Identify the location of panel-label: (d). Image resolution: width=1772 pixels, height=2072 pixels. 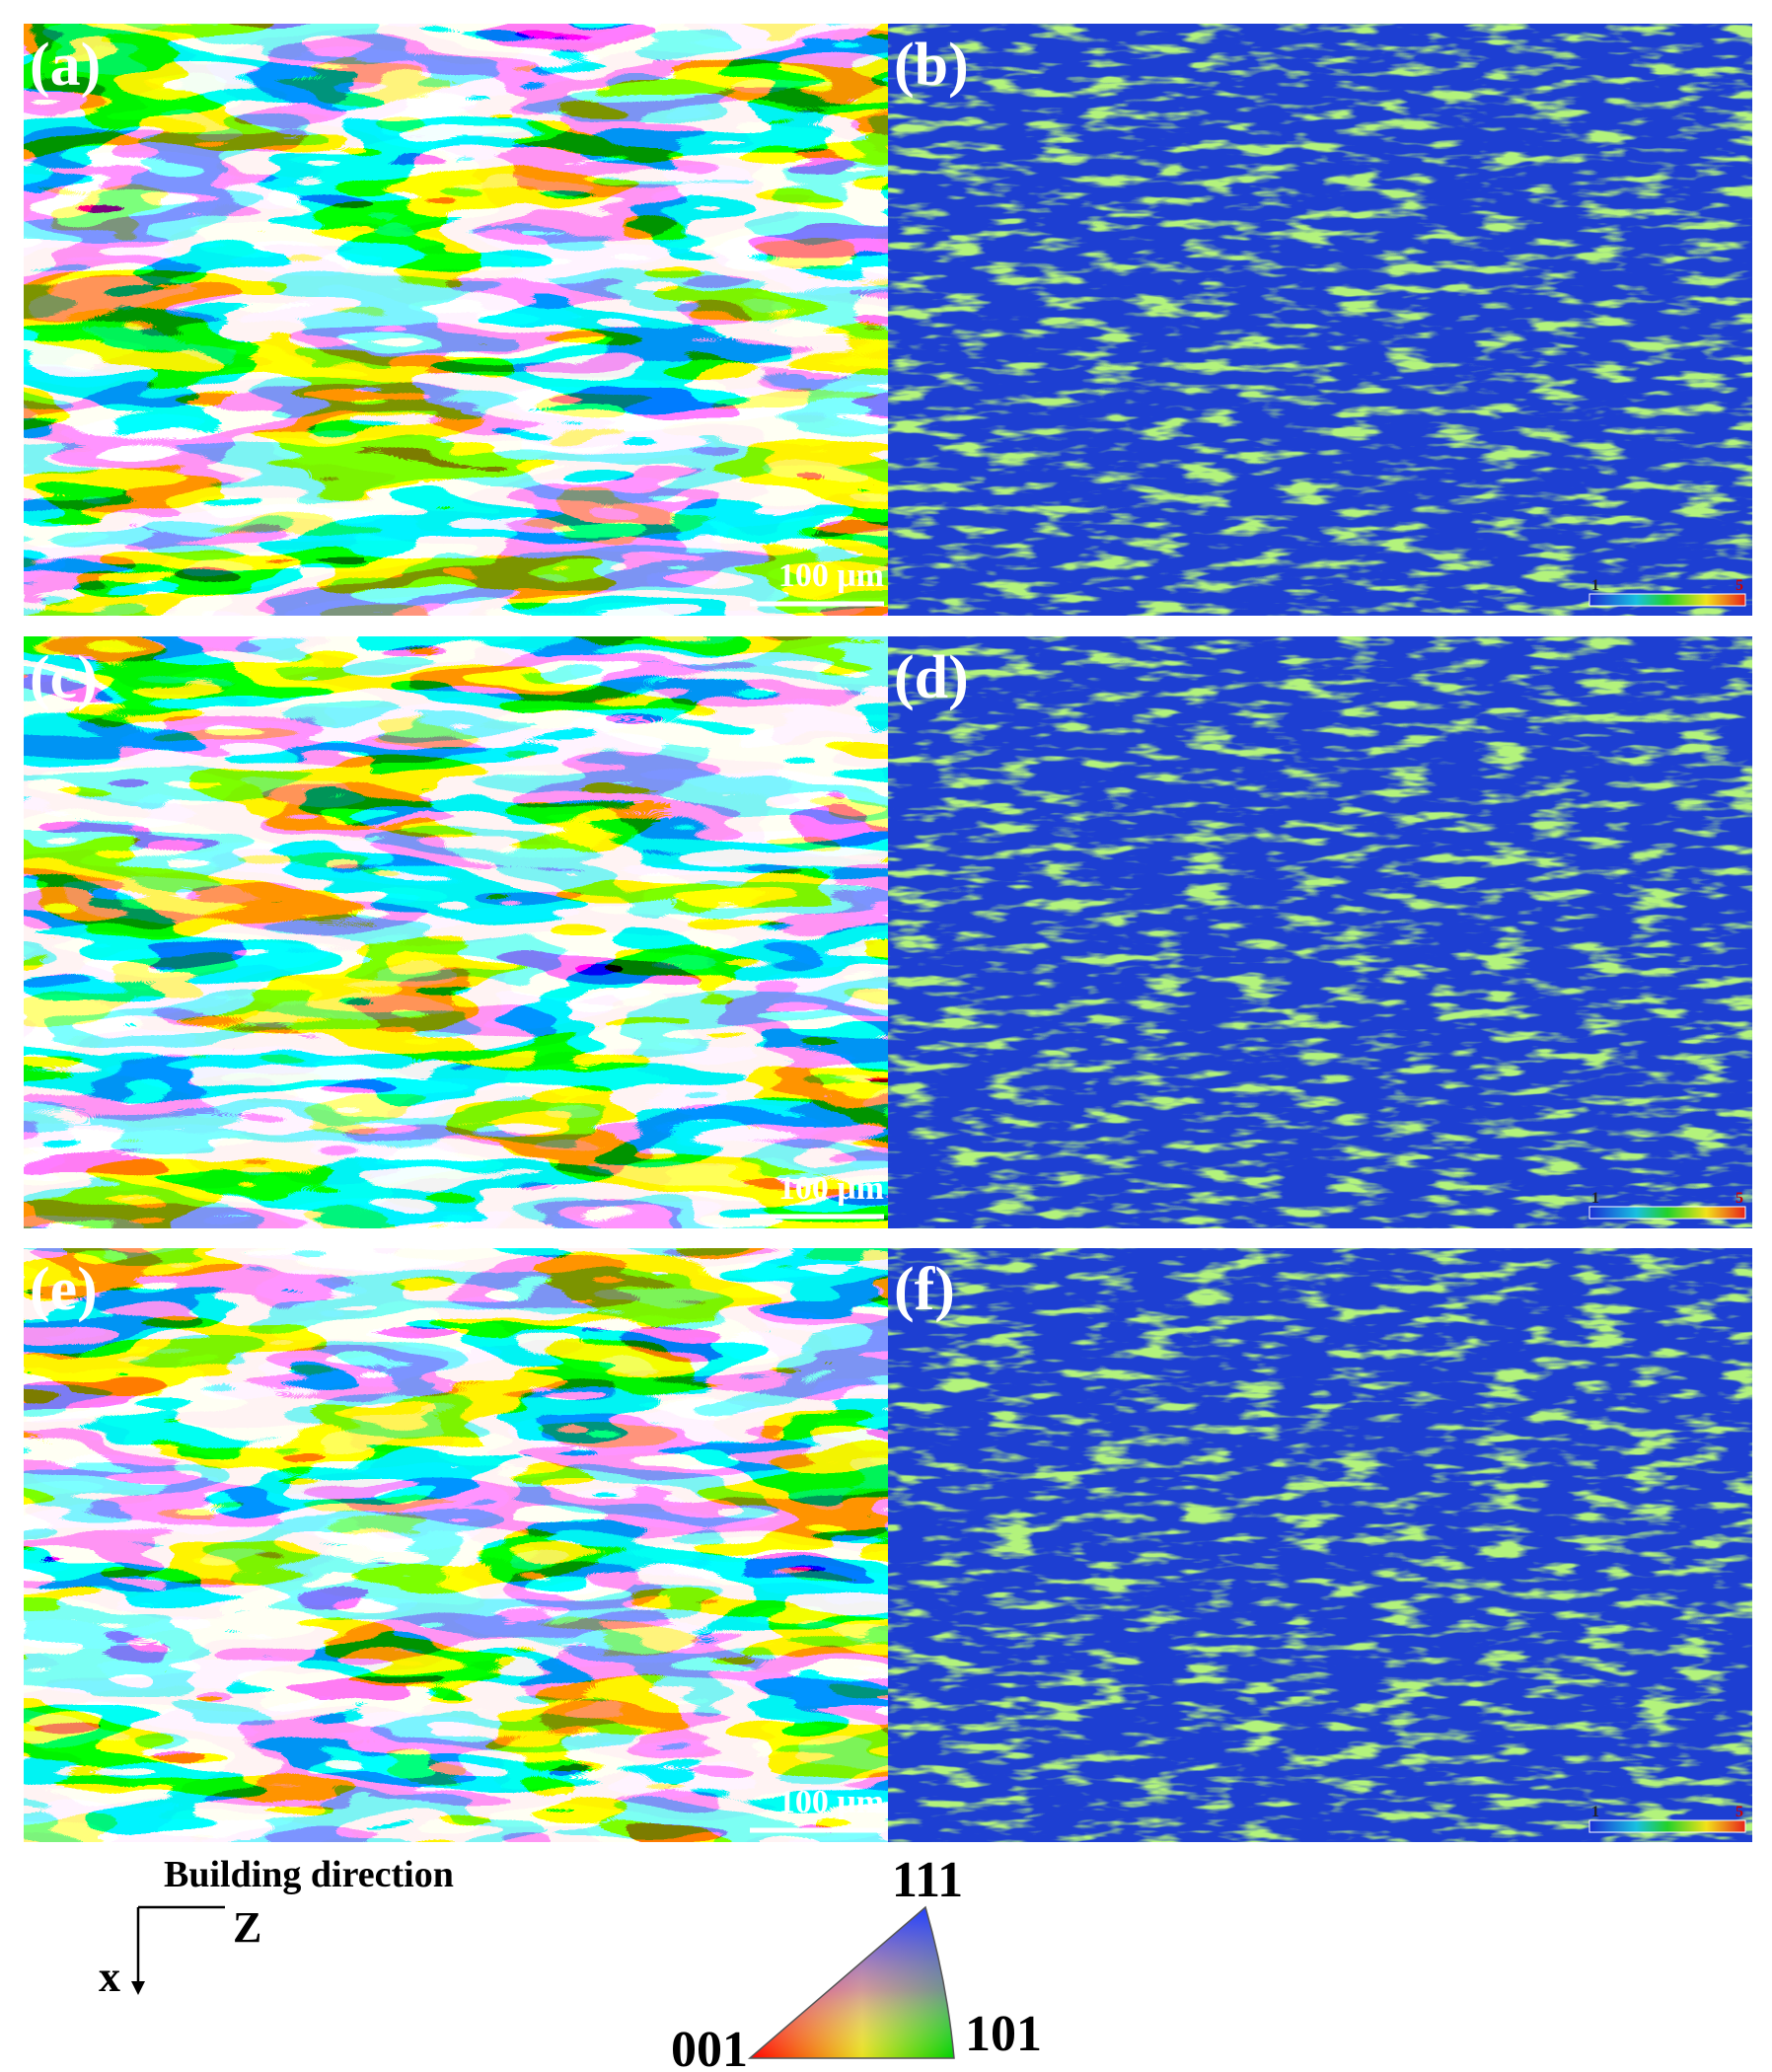
(931, 677).